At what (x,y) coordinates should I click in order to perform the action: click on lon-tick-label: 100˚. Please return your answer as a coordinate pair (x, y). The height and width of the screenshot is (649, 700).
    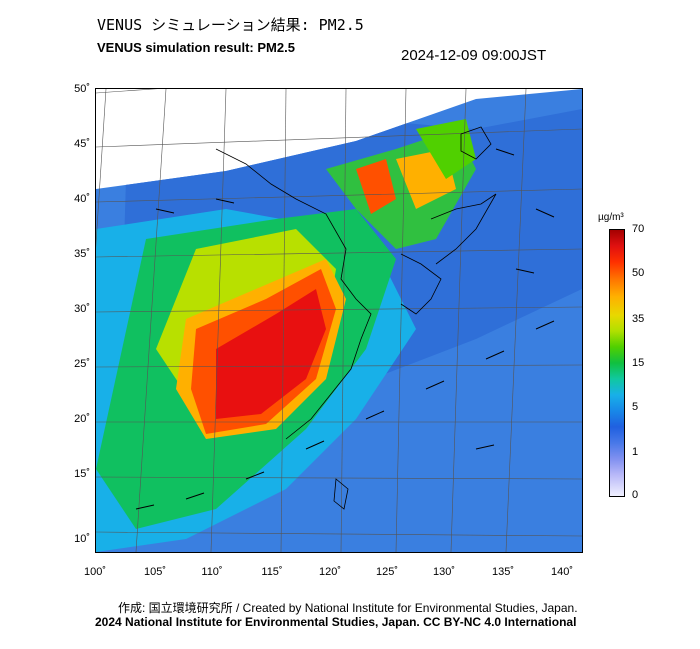
    Looking at the image, I should click on (95, 572).